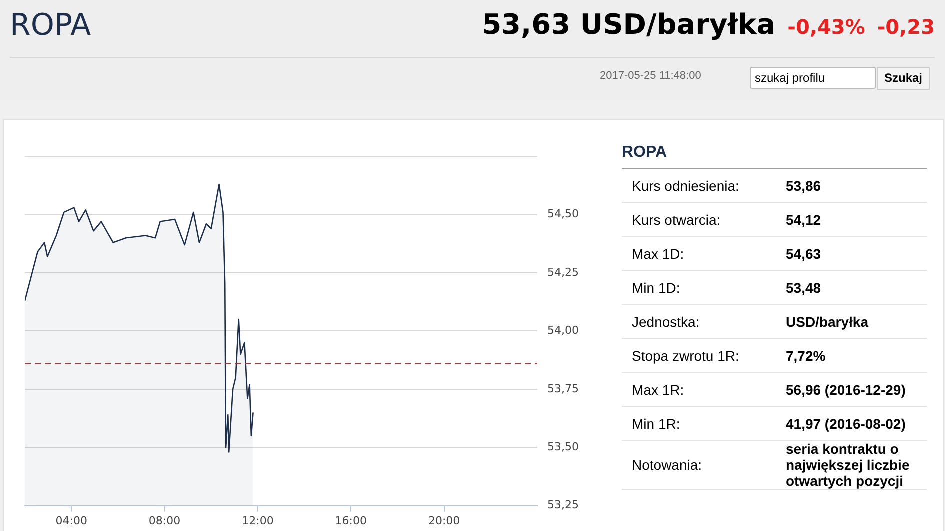  I want to click on x-tick-label: 12:00, so click(258, 521).